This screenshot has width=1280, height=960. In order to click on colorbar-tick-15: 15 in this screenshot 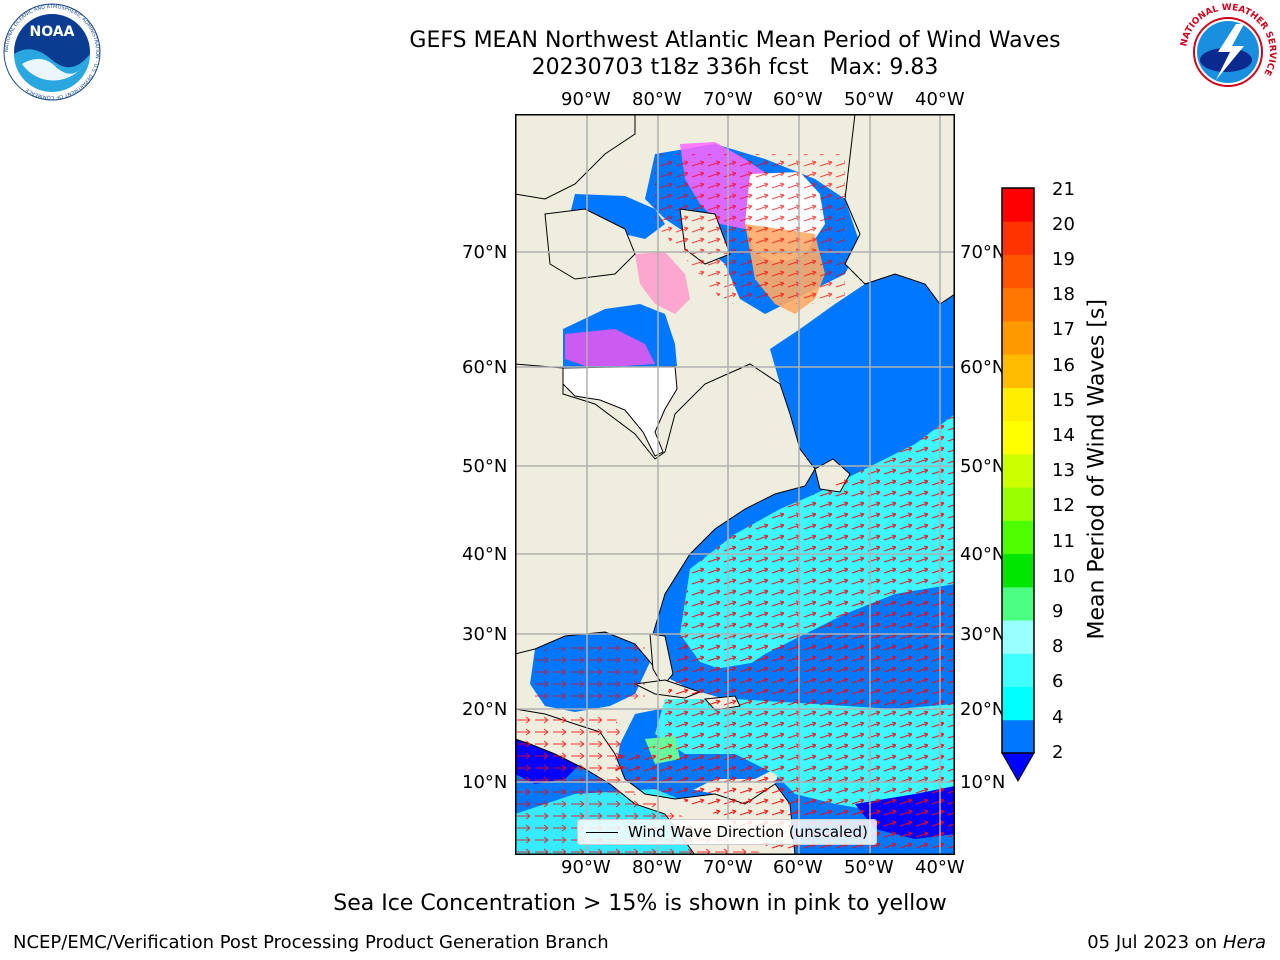, I will do `click(1063, 400)`.